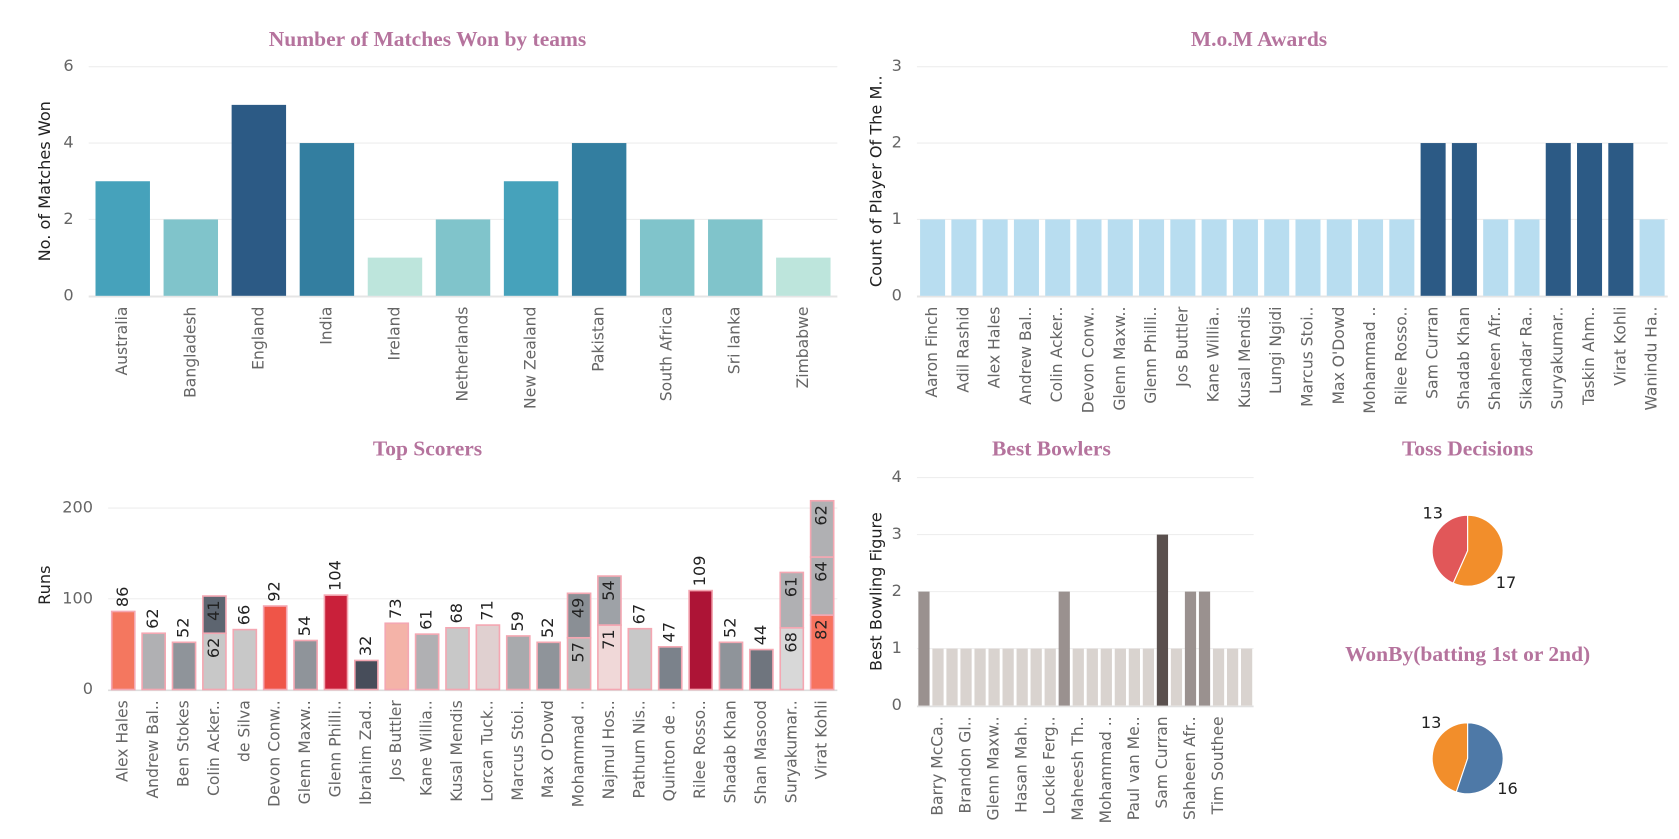 The image size is (1679, 839). Describe the element at coordinates (609, 749) in the screenshot. I see `x-tick-label: Najmul Hos..` at that location.